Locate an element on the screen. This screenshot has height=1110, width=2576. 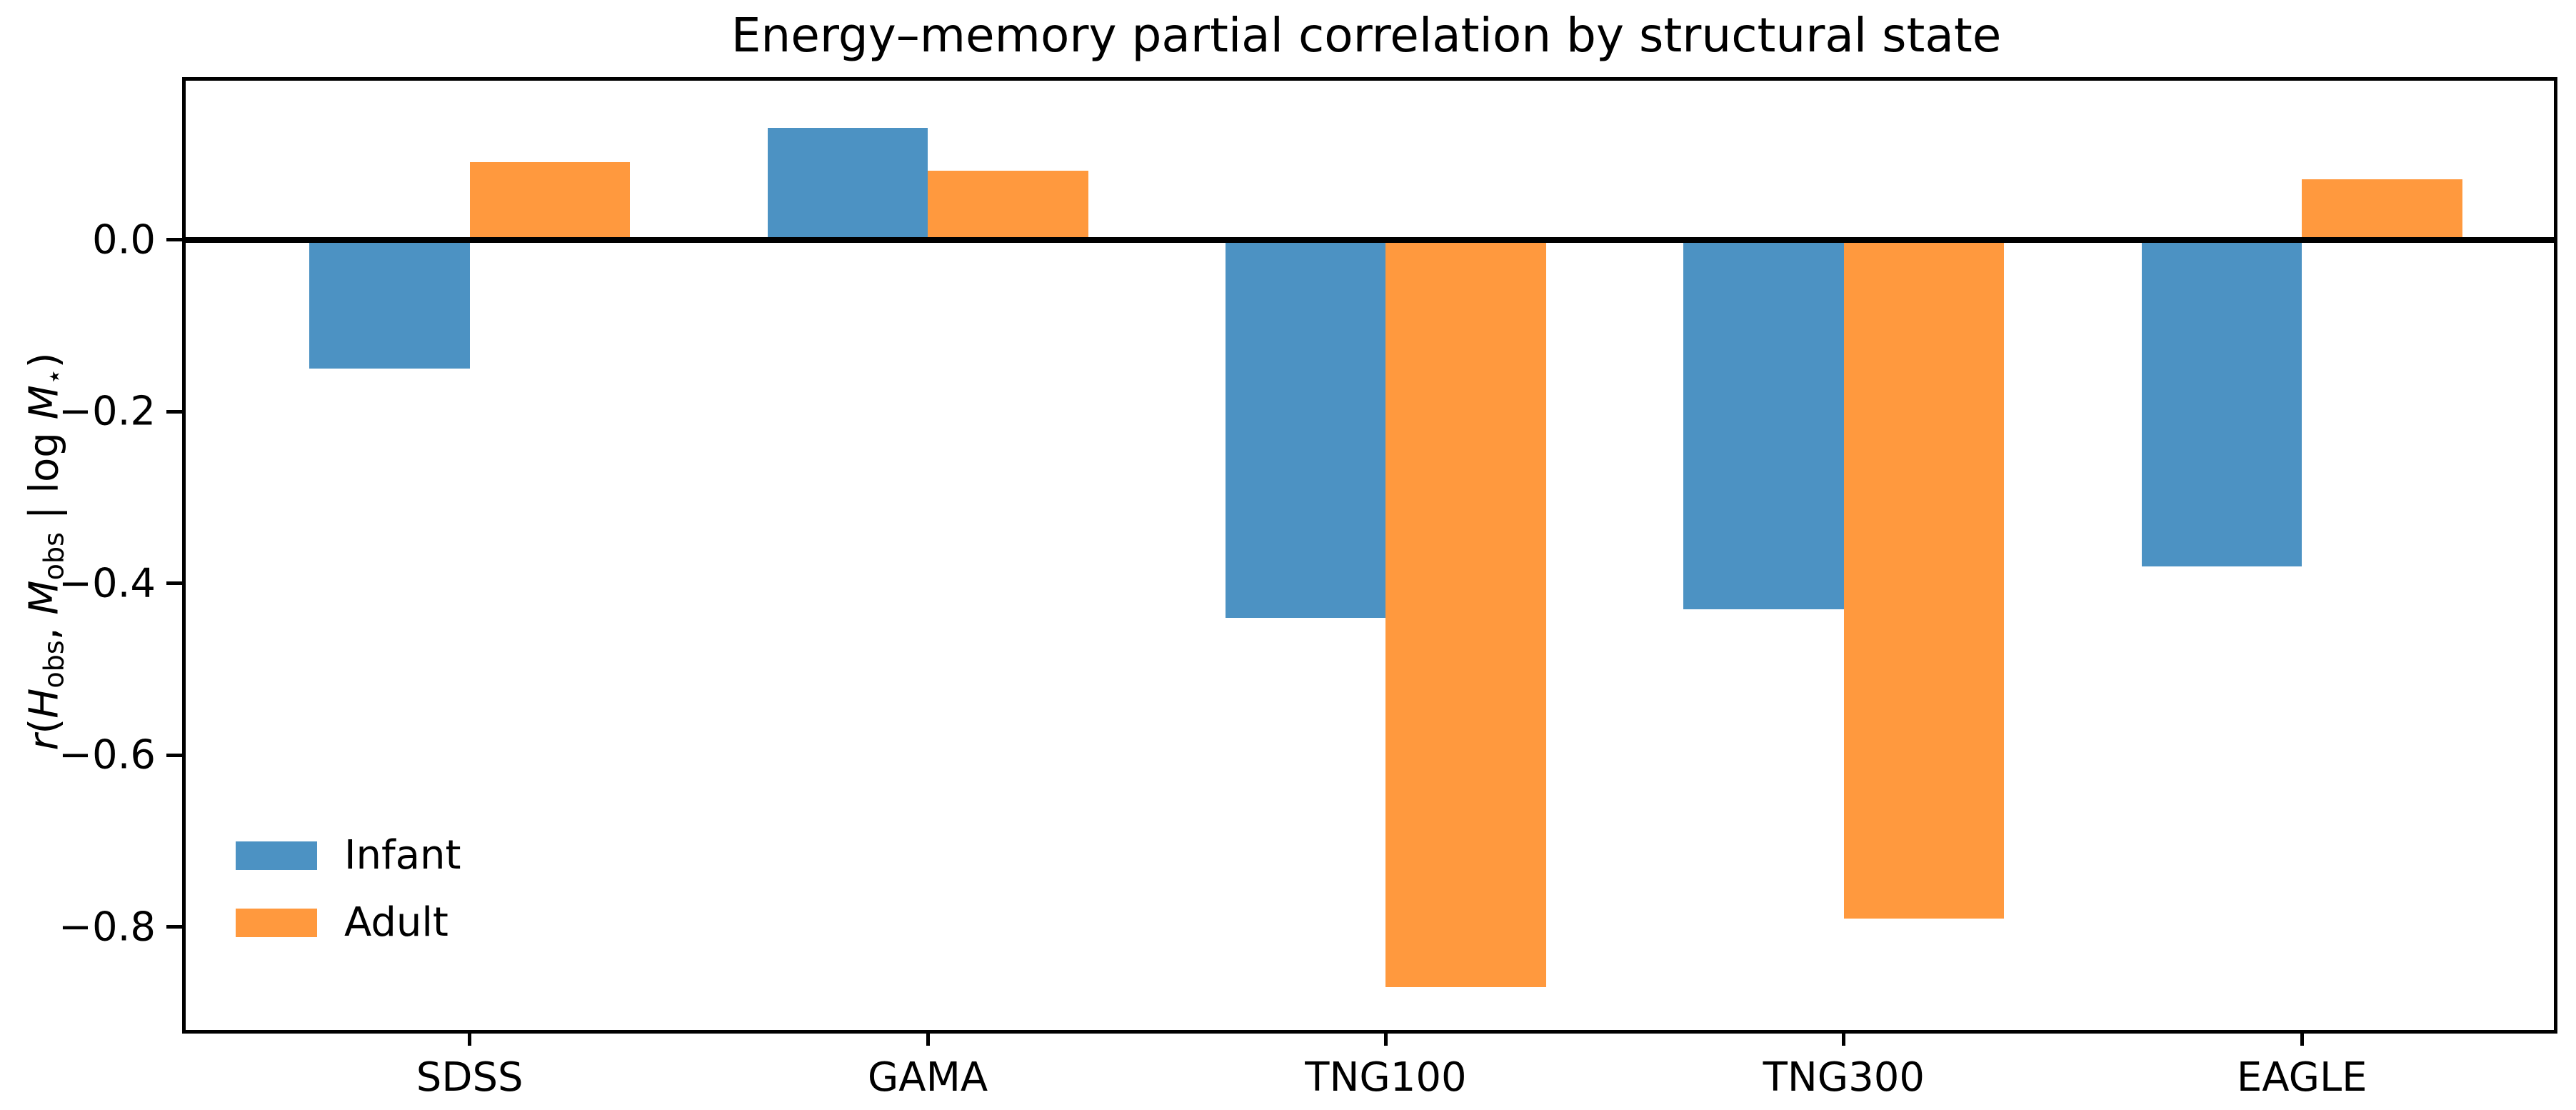
x-tick-label-tng300: TNG300 is located at coordinates (1844, 1077).